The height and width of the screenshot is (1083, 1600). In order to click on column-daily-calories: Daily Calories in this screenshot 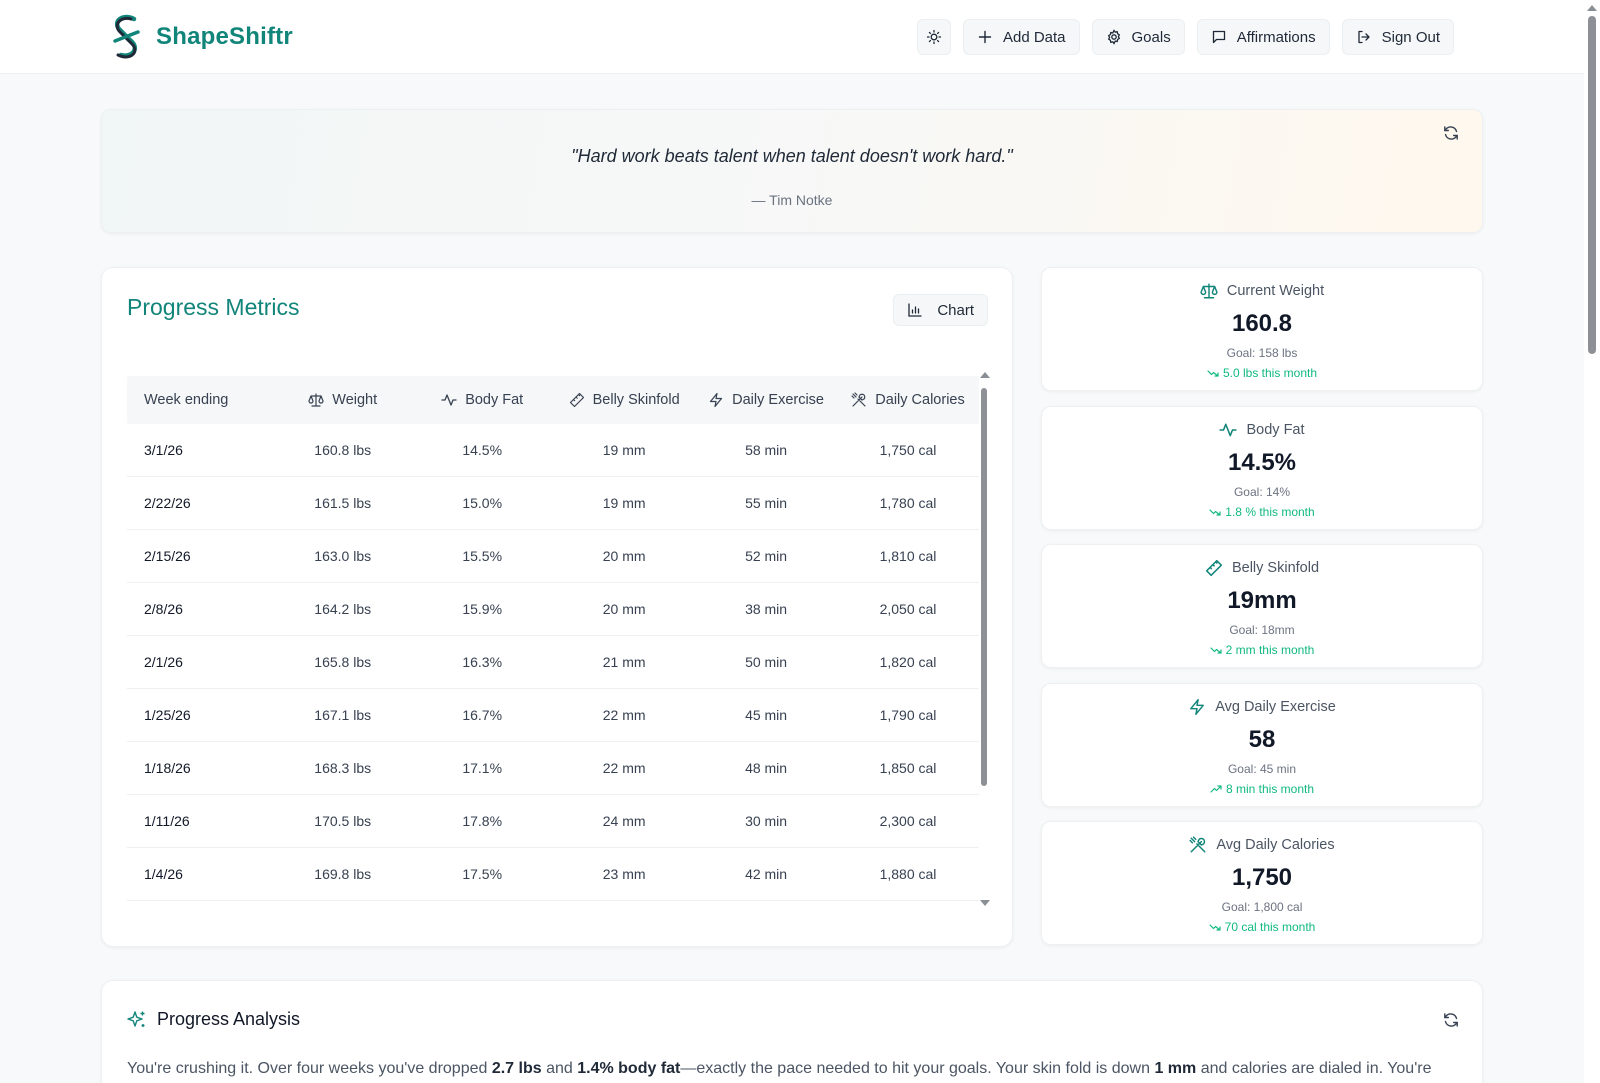, I will do `click(908, 400)`.